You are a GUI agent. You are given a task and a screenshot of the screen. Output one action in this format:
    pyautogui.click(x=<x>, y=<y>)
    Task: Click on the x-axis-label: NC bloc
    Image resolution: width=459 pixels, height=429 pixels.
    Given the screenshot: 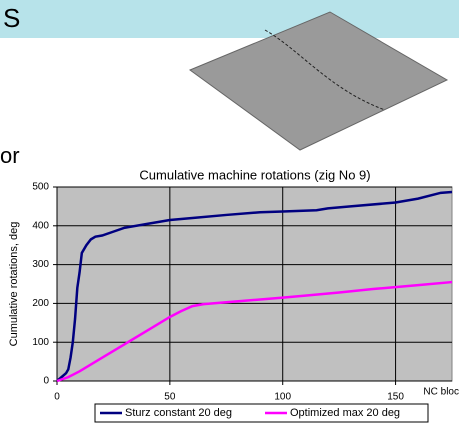 What is the action you would take?
    pyautogui.click(x=441, y=392)
    